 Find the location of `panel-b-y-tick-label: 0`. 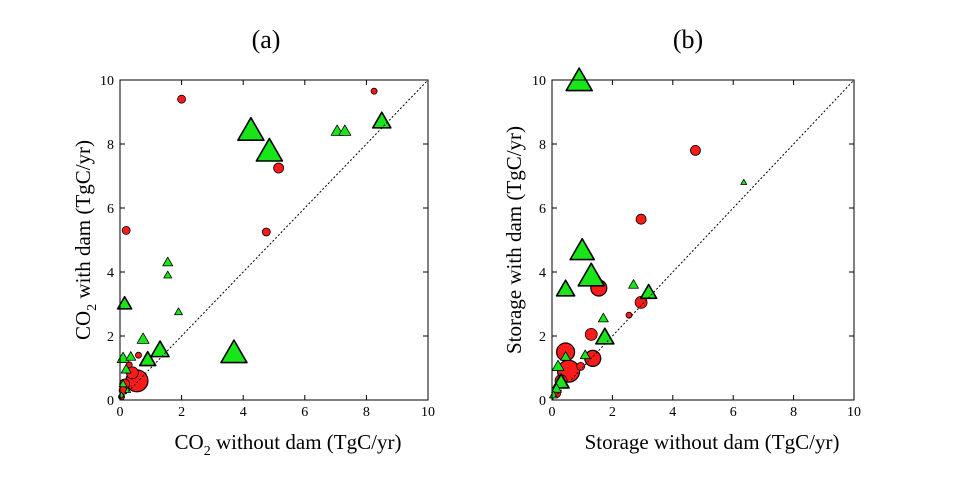

panel-b-y-tick-label: 0 is located at coordinates (542, 401).